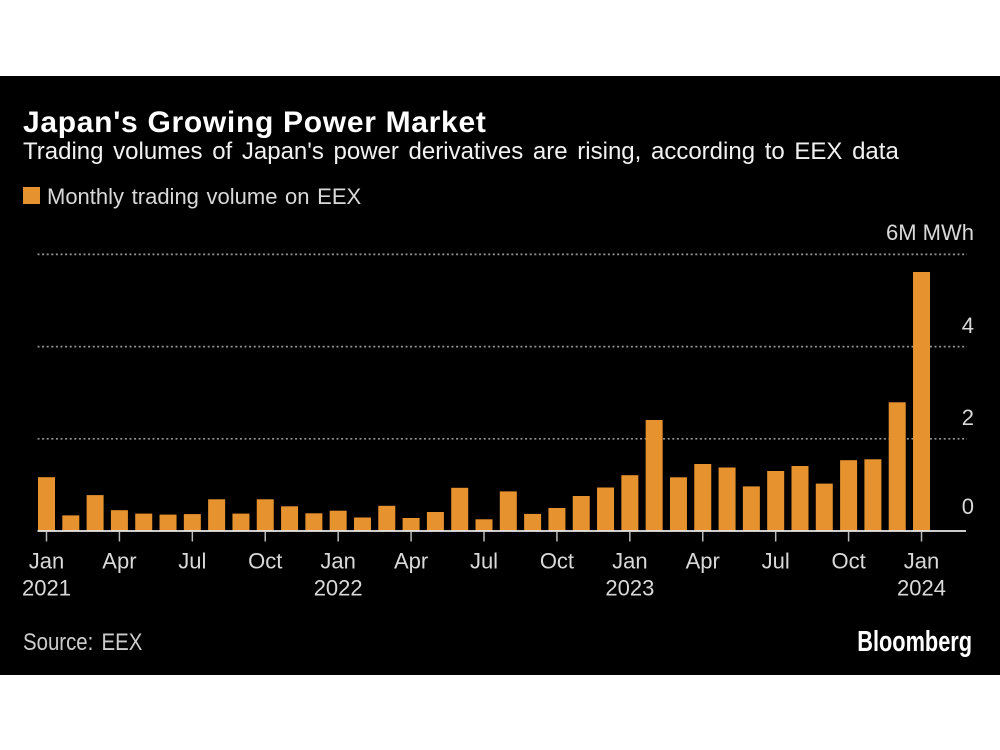 This screenshot has height=750, width=1000. Describe the element at coordinates (338, 588) in the screenshot. I see `svg-text: 2022` at that location.